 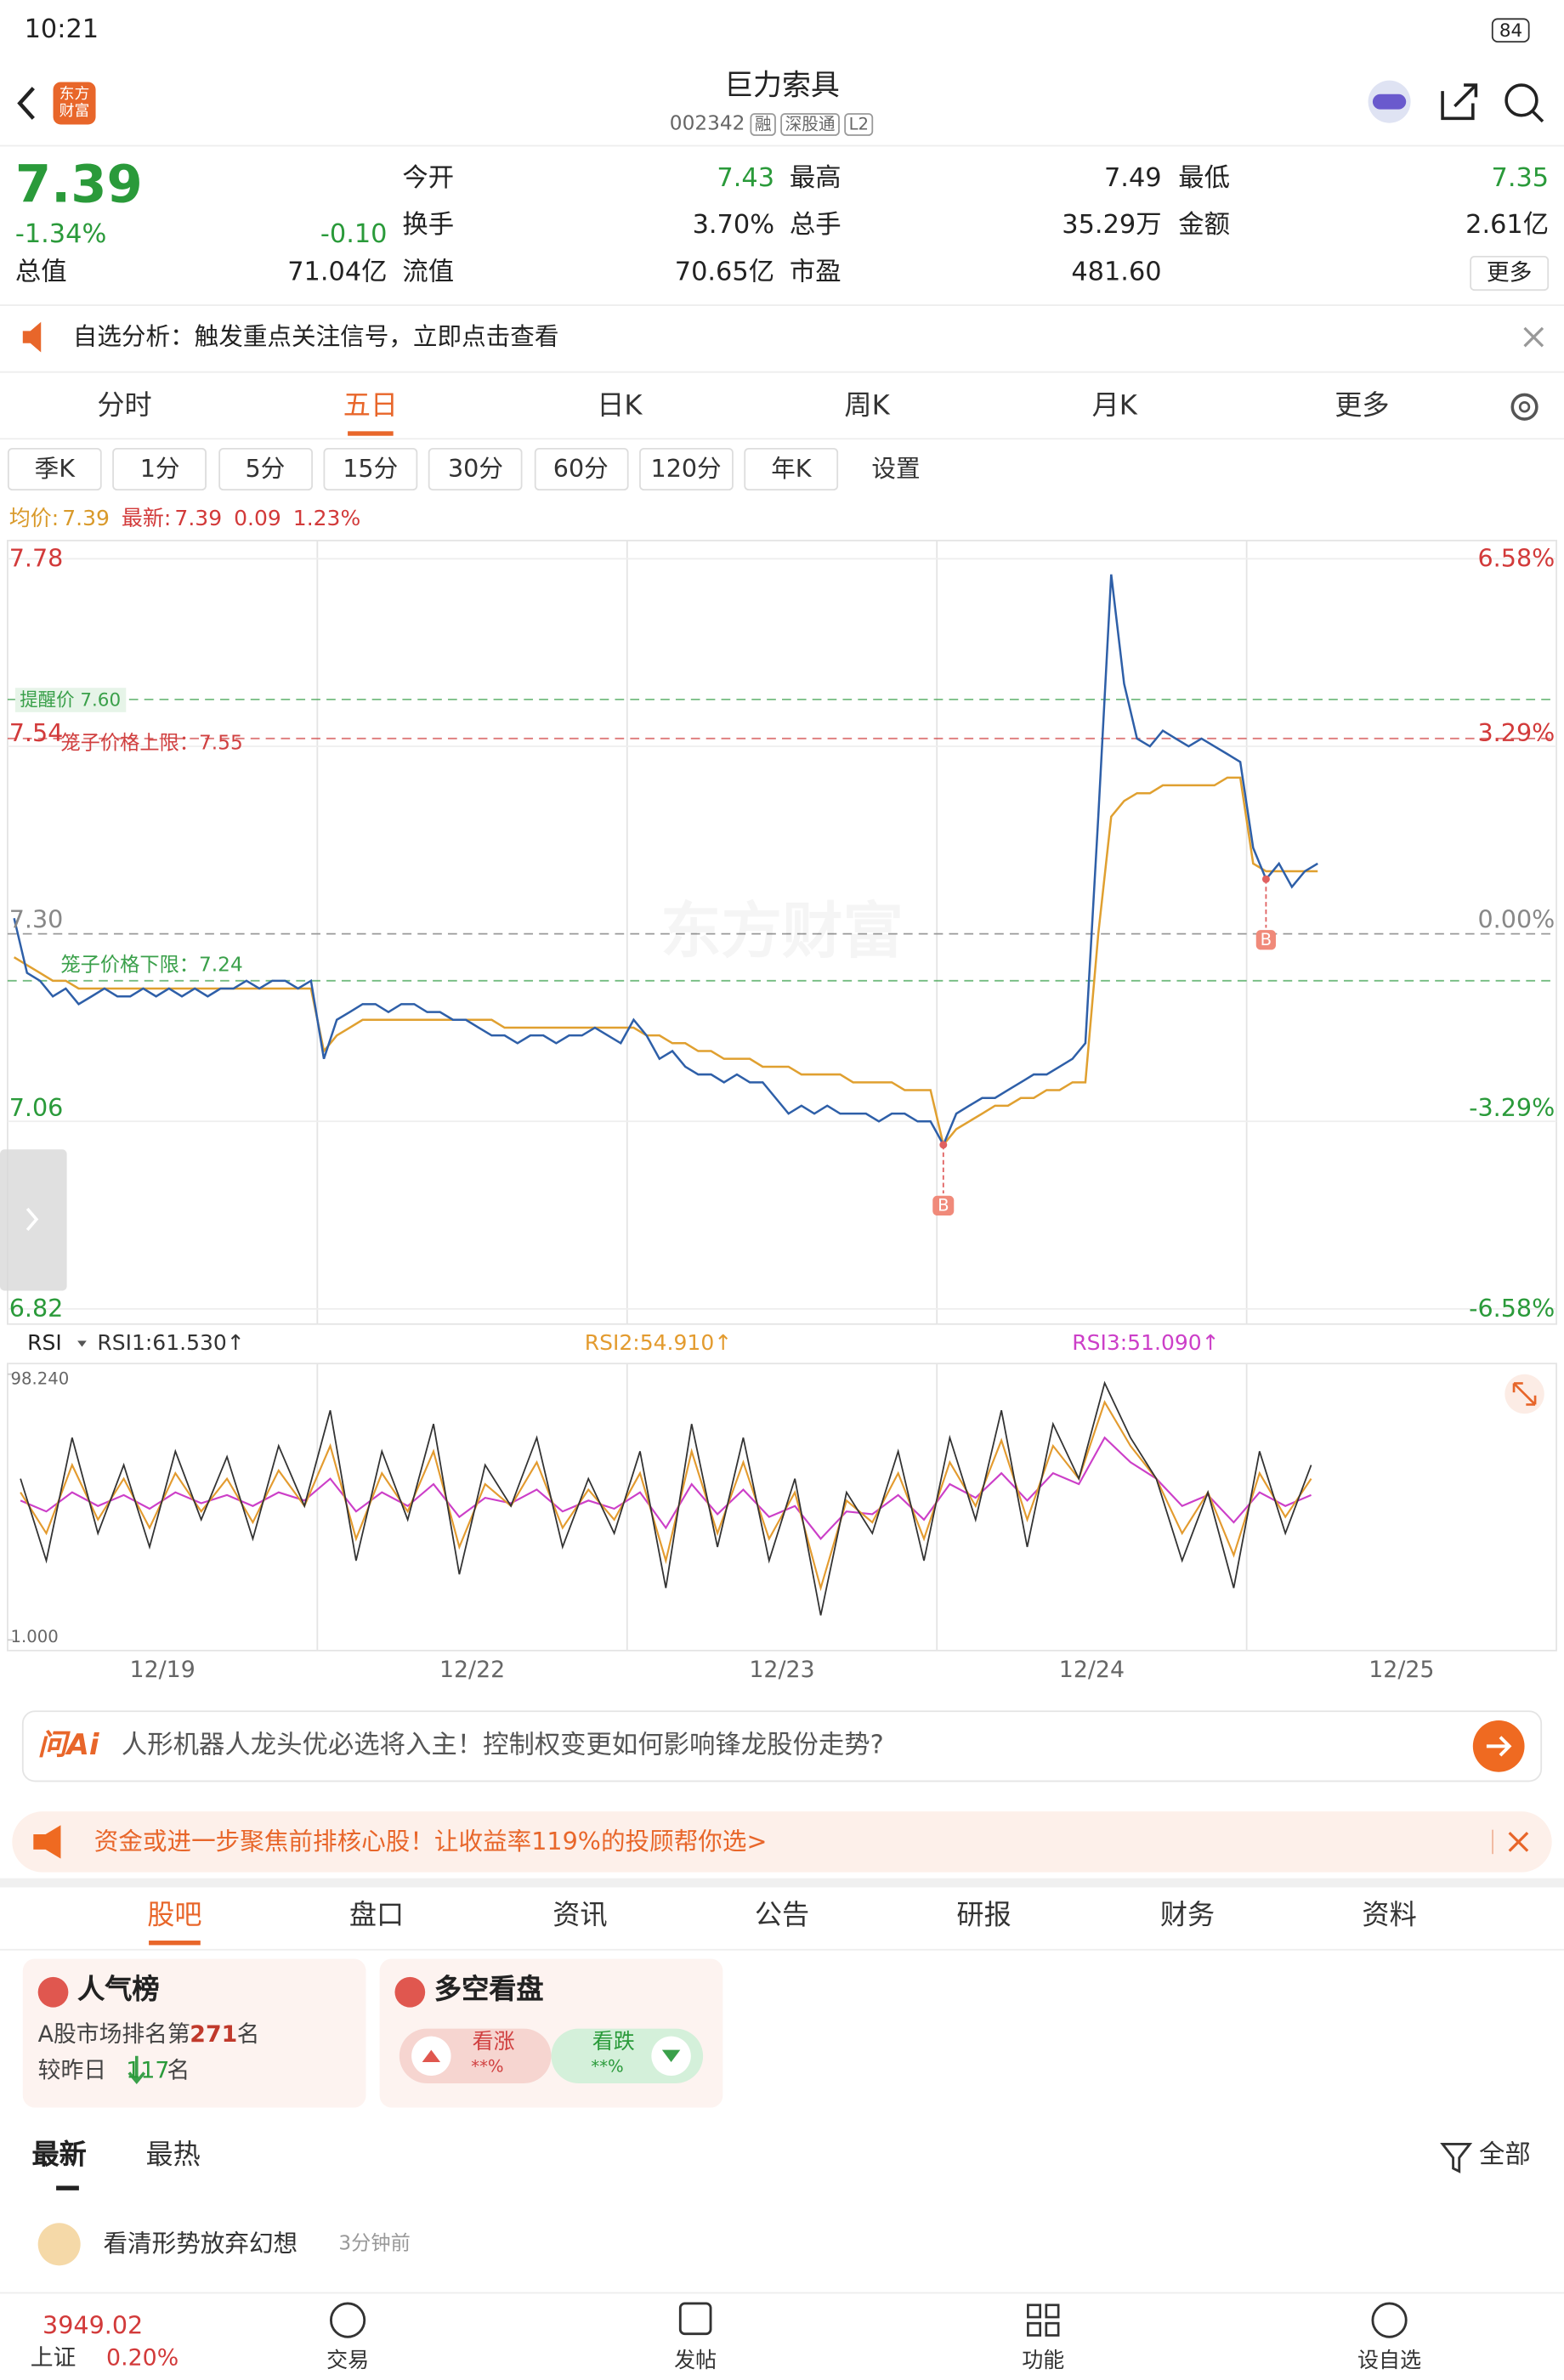 What do you see at coordinates (1524, 407) in the screenshot?
I see `settings-icon` at bounding box center [1524, 407].